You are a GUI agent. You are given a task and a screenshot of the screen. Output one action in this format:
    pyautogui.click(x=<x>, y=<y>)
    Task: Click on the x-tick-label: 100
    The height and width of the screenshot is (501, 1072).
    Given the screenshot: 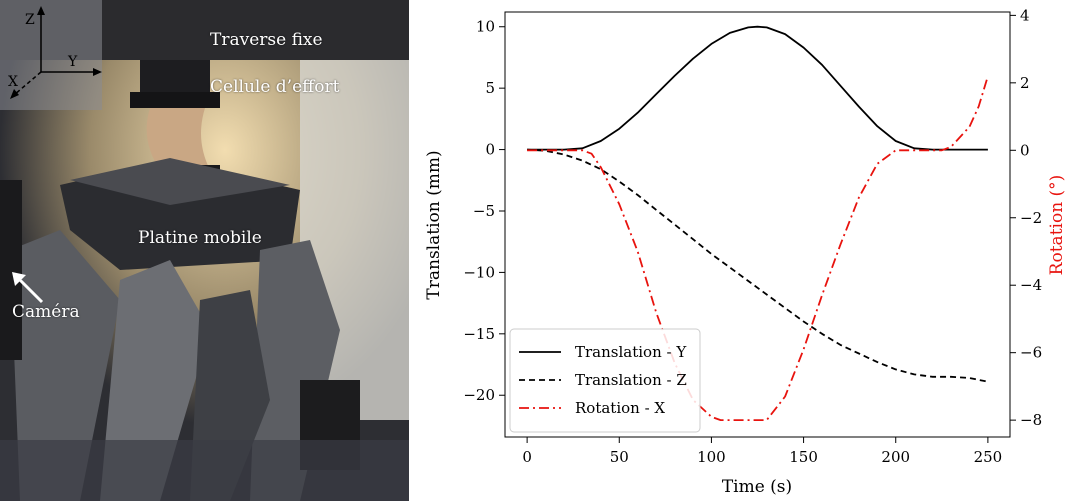 What is the action you would take?
    pyautogui.click(x=711, y=457)
    